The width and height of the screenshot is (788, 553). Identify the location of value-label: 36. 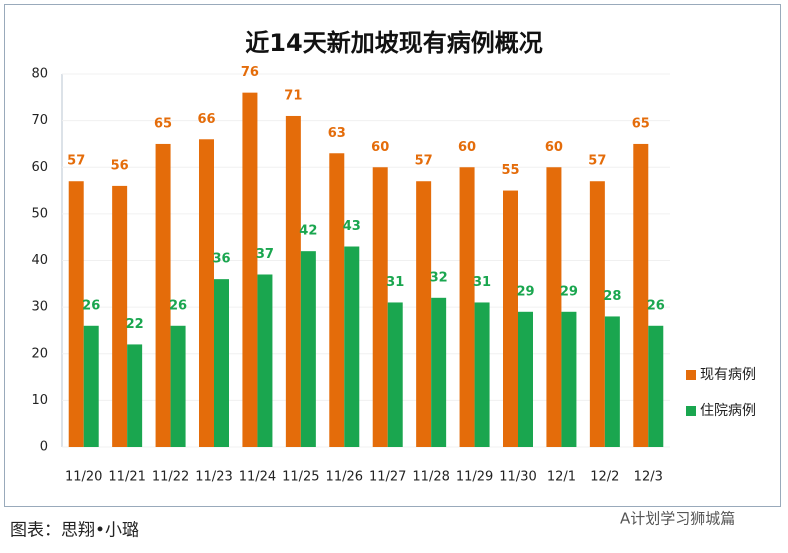
(221, 259).